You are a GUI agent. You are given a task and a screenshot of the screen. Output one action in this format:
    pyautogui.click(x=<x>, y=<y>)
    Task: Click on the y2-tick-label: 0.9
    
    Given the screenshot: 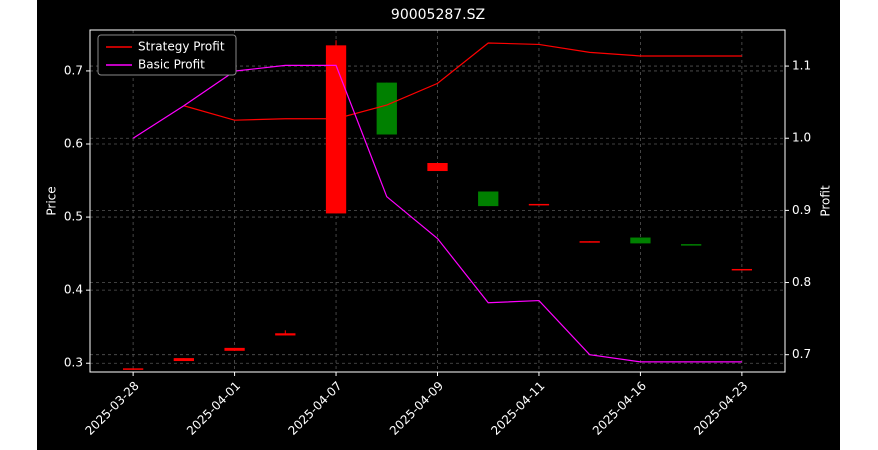 What is the action you would take?
    pyautogui.click(x=801, y=210)
    